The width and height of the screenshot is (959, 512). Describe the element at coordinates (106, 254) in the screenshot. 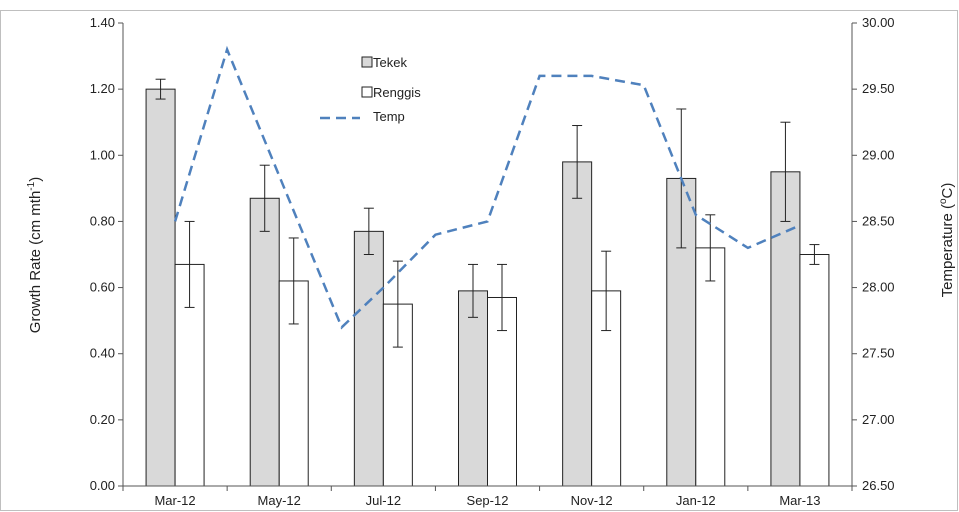

I see `left-axis-ticks: 0.00 0.20 0.40 0.60 0.80 1.00 1.20 1.40` at that location.